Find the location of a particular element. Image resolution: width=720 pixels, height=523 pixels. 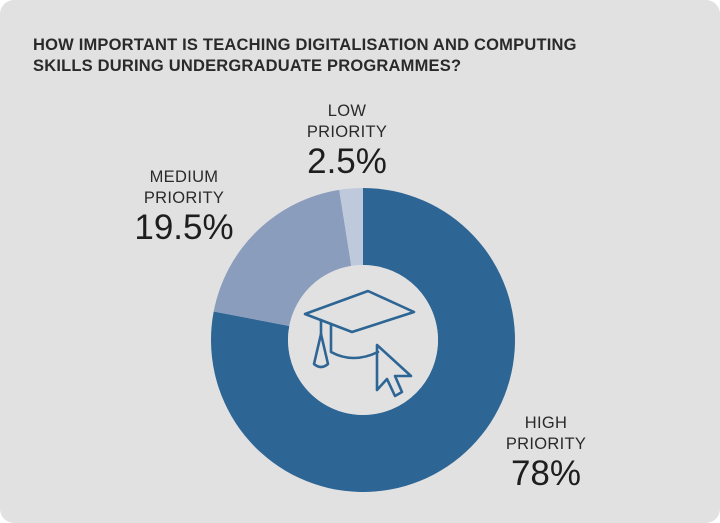

medium-priority-name-line-2: PRIORITY is located at coordinates (184, 198).